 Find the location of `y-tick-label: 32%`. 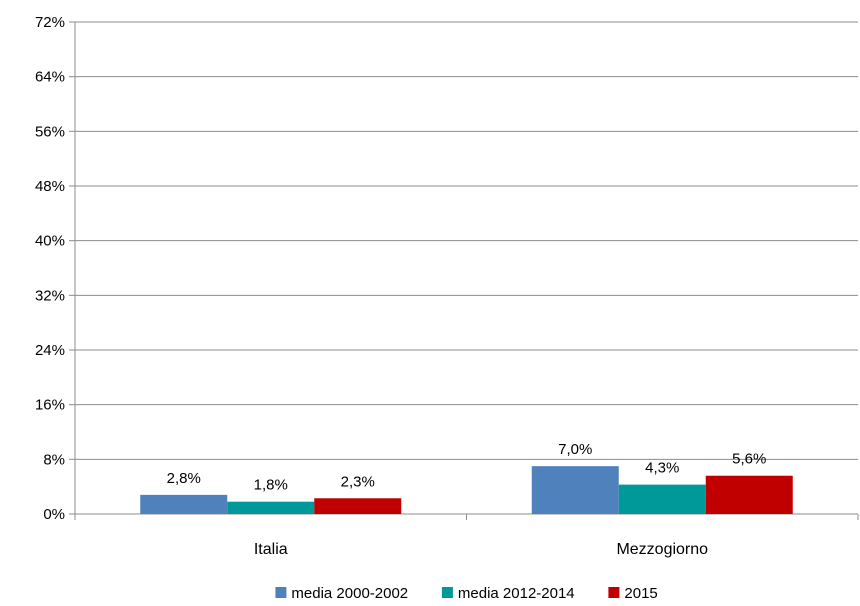

y-tick-label: 32% is located at coordinates (50, 295).